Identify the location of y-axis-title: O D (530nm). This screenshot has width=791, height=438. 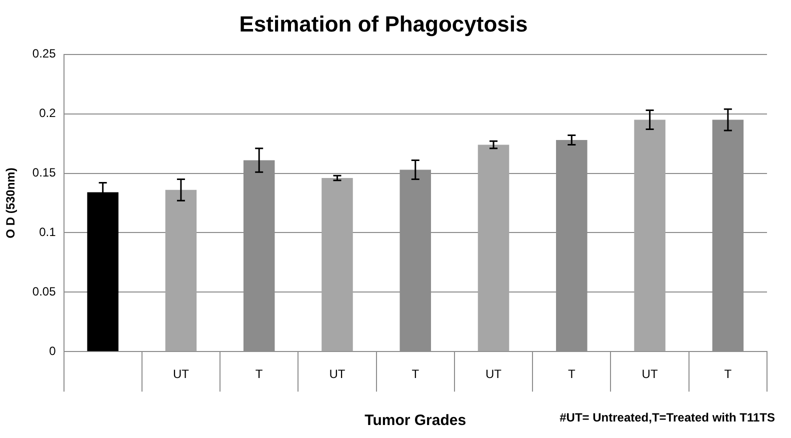
(11, 203).